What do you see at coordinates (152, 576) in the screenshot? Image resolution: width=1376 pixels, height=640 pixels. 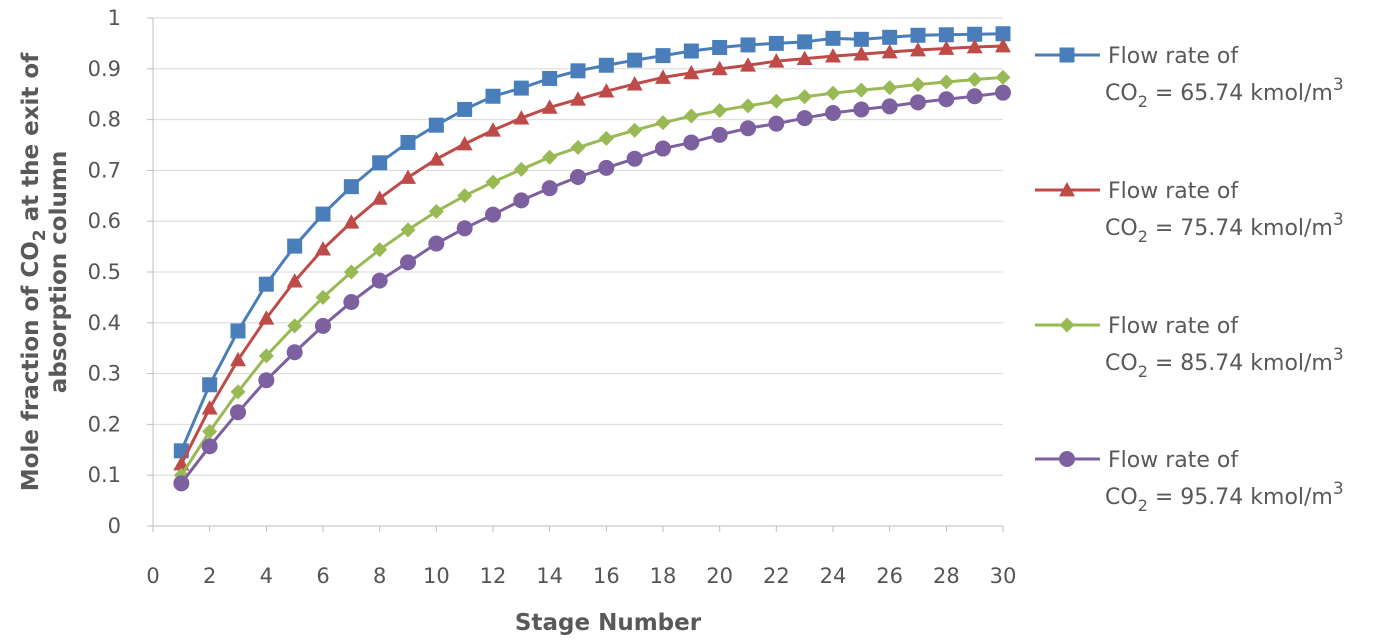 I see `x-tick-label: 0` at bounding box center [152, 576].